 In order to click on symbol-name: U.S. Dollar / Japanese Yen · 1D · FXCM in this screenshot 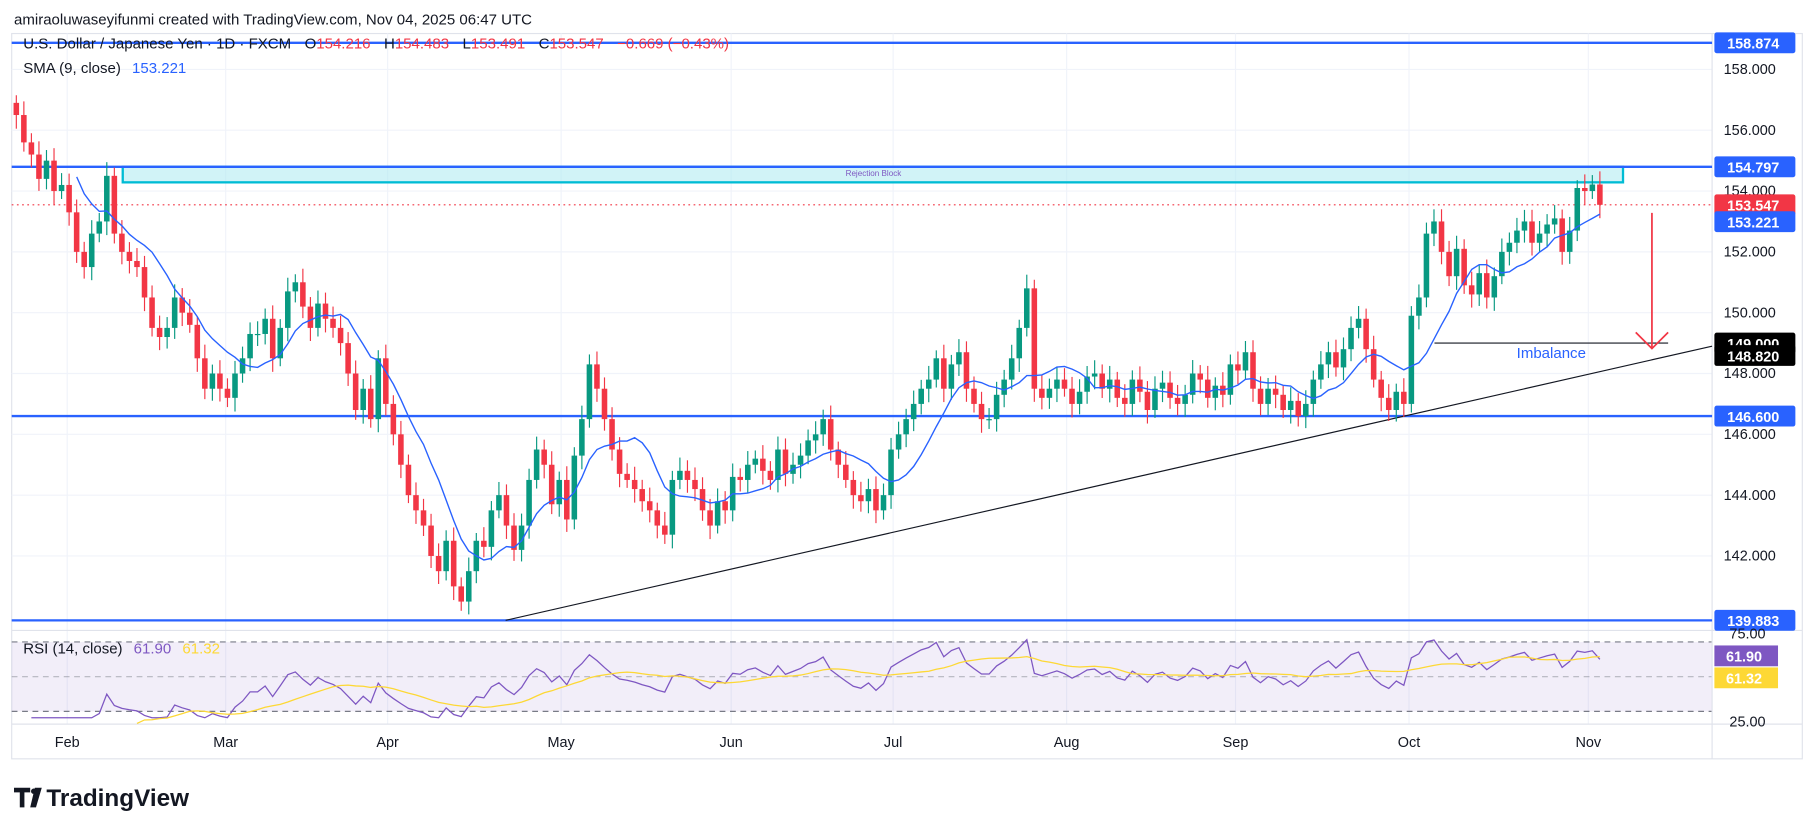, I will do `click(157, 44)`.